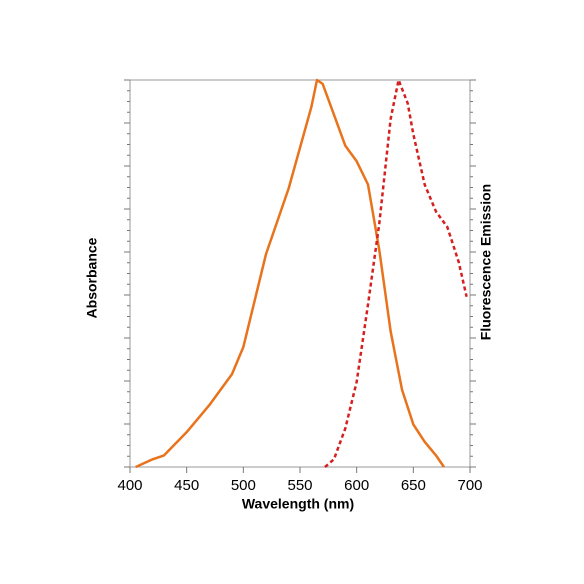 This screenshot has height=584, width=584. I want to click on y2-axis-label: Fluorescence Emission, so click(486, 262).